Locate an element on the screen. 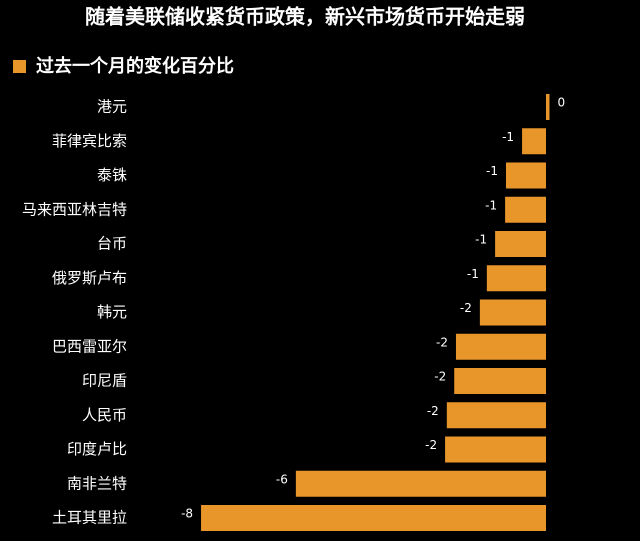 Image resolution: width=640 pixels, height=541 pixels. category-label: 台币 is located at coordinates (112, 244).